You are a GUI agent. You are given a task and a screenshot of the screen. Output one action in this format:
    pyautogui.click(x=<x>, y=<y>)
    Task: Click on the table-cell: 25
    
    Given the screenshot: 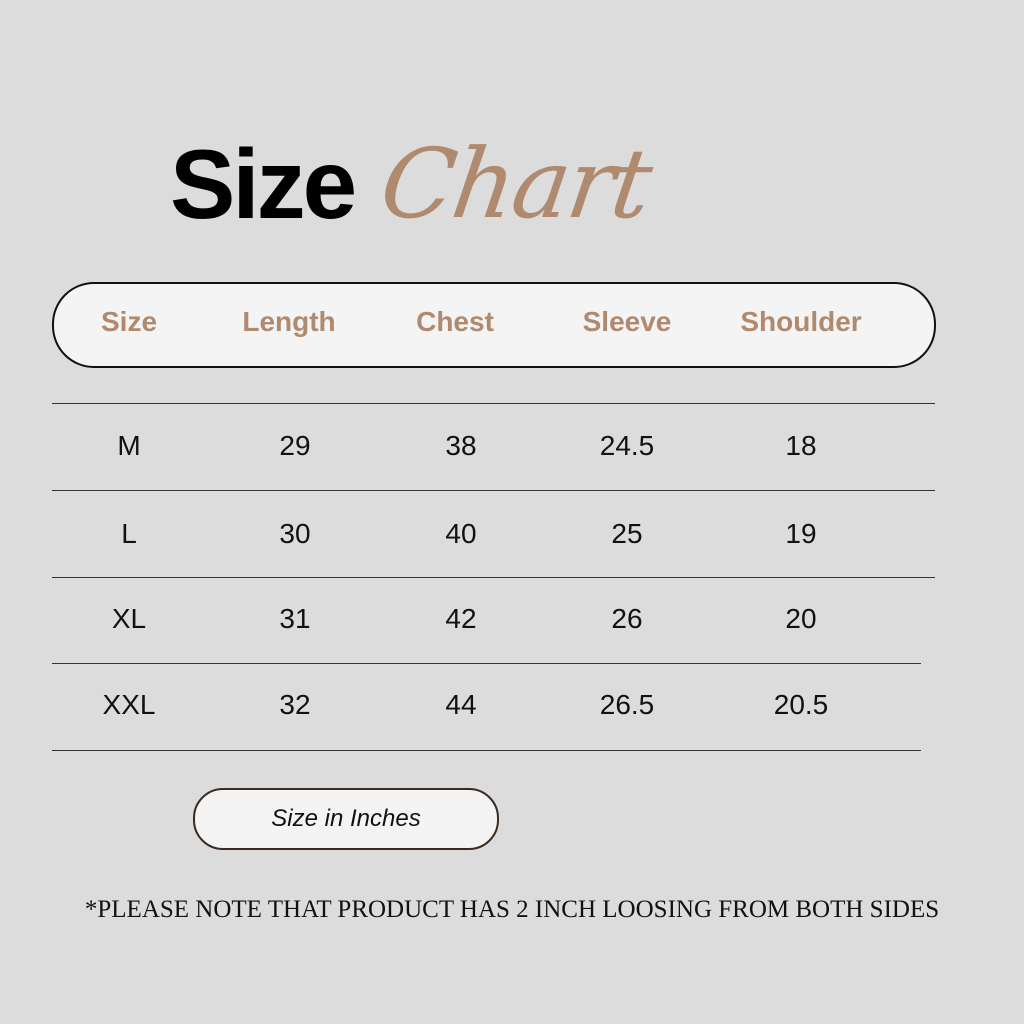 What is the action you would take?
    pyautogui.click(x=627, y=533)
    